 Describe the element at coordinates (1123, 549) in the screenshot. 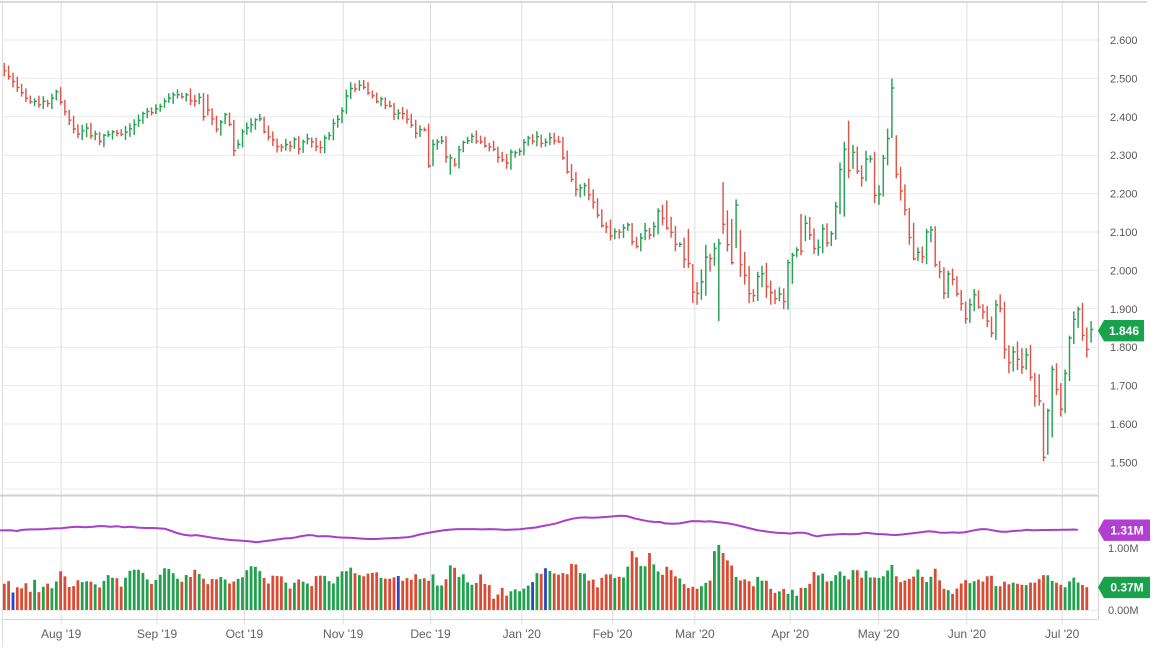

I see `svg-text: 1.00M` at that location.